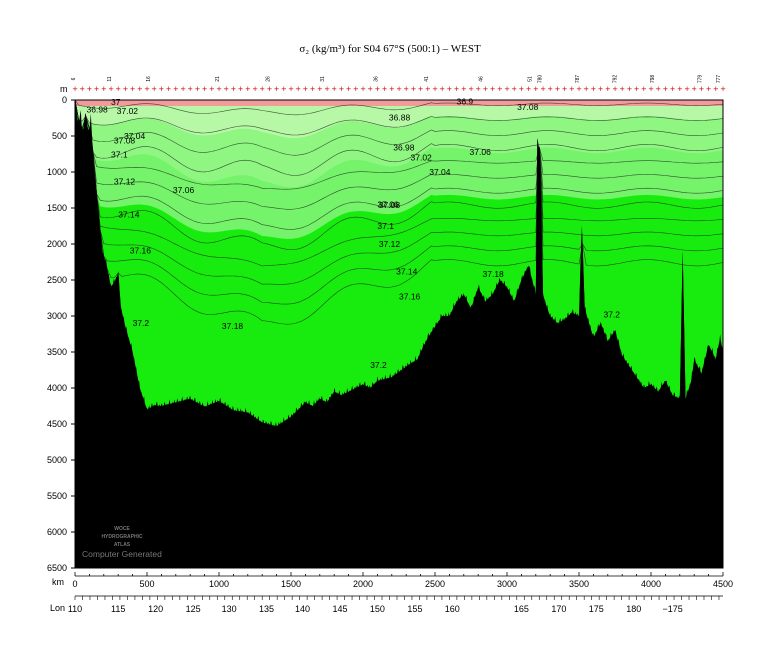 The height and width of the screenshot is (650, 780). What do you see at coordinates (58, 582) in the screenshot?
I see `x-axis-label: km` at bounding box center [58, 582].